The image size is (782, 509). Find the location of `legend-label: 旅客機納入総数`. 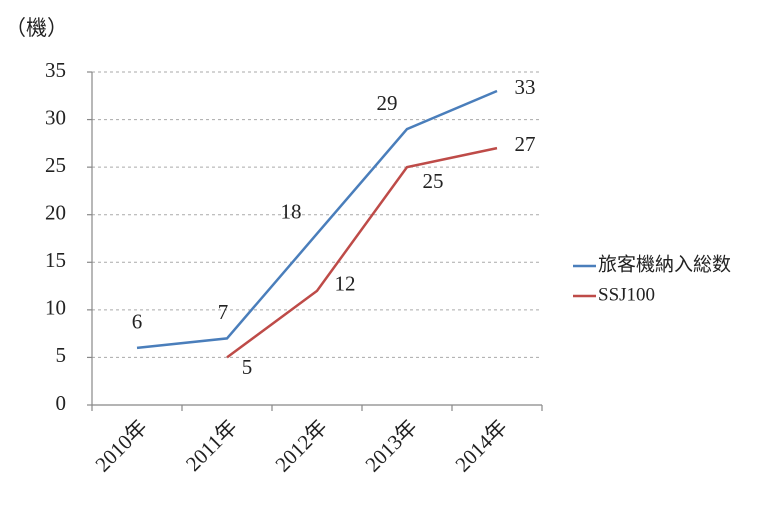

legend-label: 旅客機納入総数 is located at coordinates (664, 264).